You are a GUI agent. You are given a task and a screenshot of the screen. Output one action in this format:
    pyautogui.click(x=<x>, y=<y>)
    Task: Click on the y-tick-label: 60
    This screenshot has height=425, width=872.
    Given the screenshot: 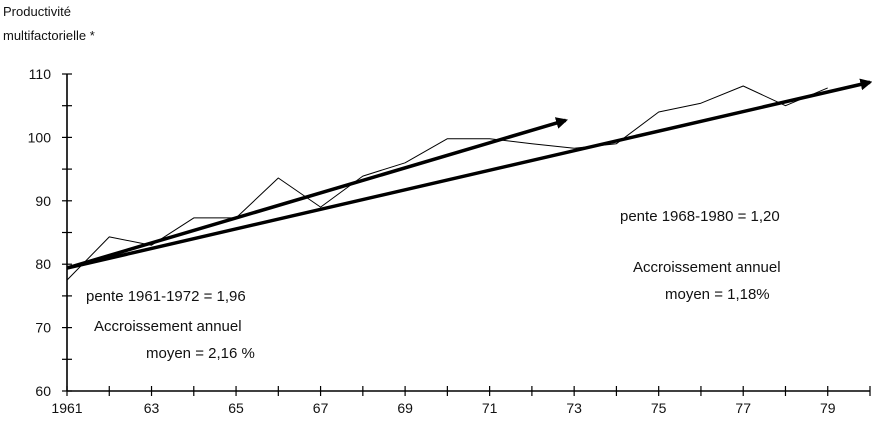 What is the action you would take?
    pyautogui.click(x=43, y=391)
    